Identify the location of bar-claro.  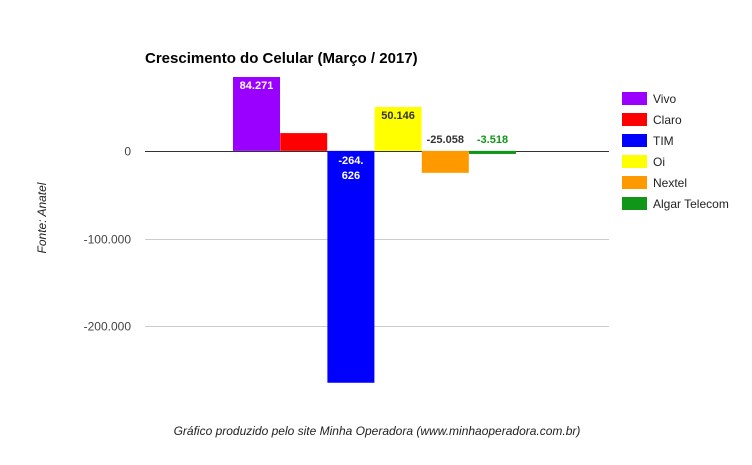
(304, 142).